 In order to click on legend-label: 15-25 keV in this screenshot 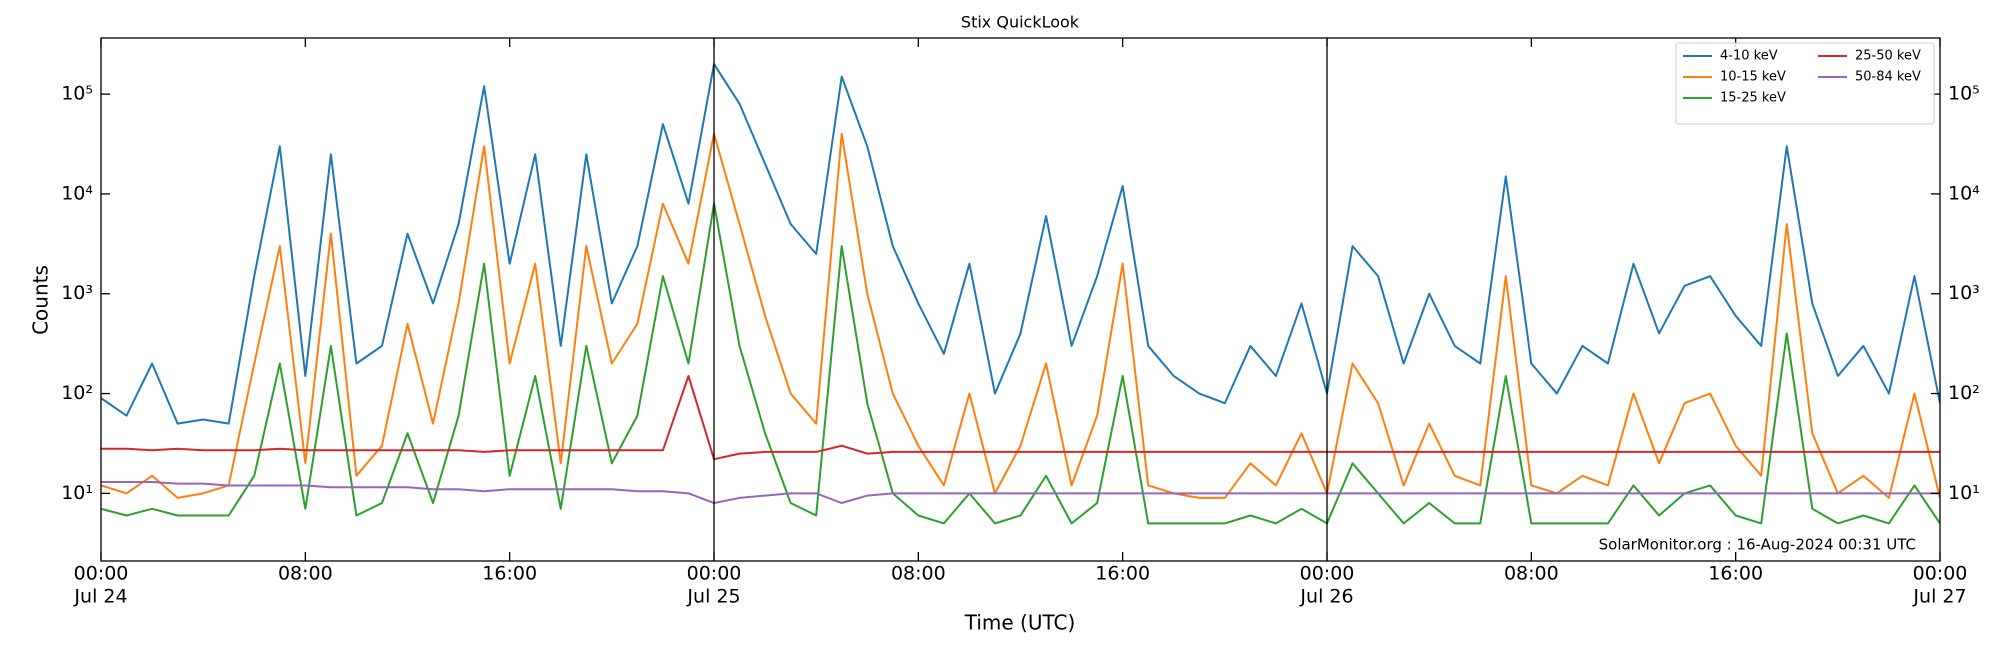, I will do `click(1753, 98)`.